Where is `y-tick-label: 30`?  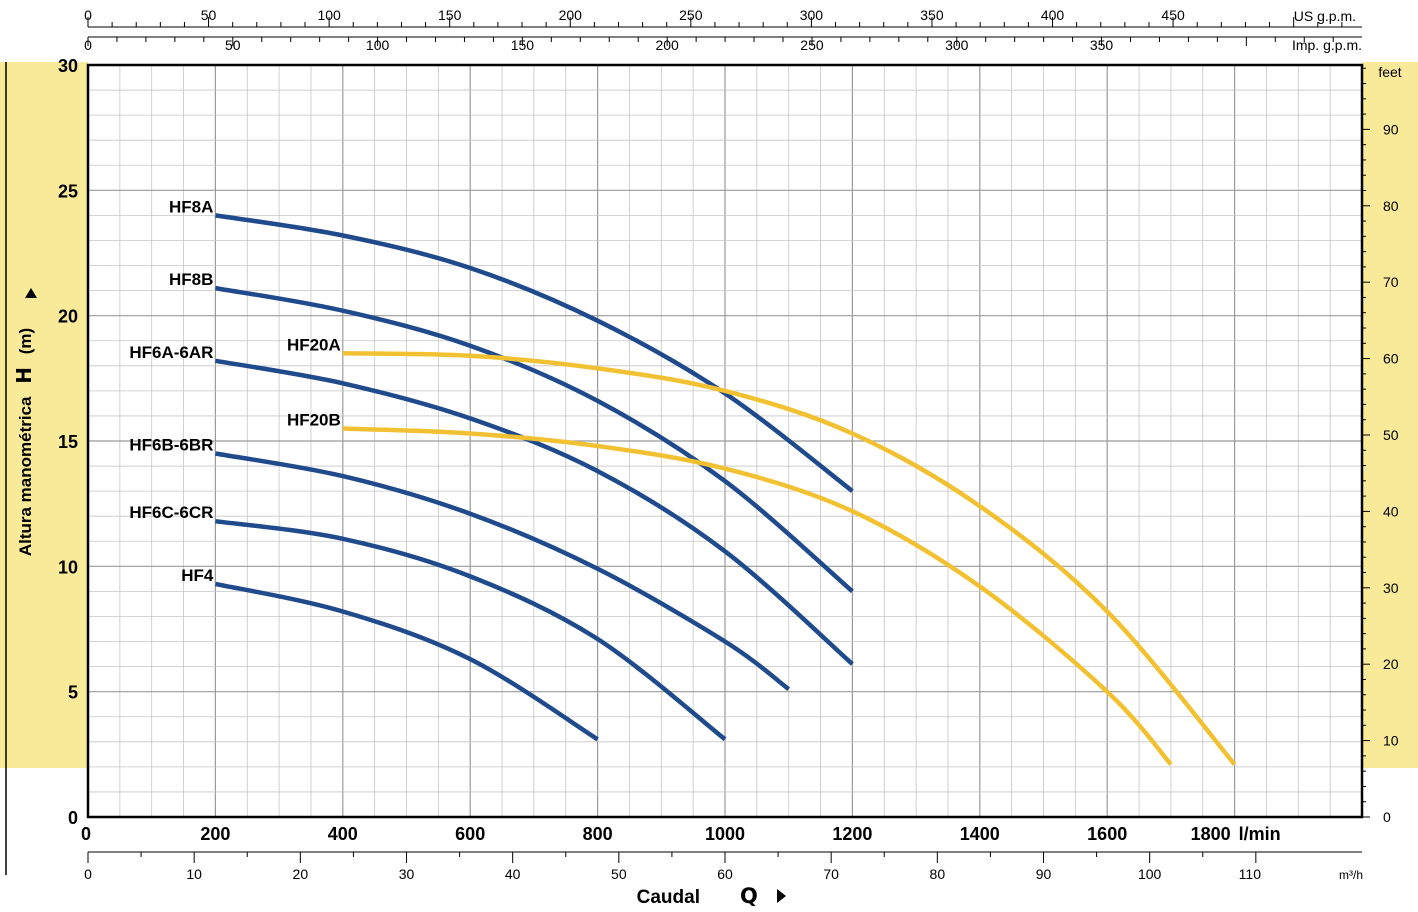
y-tick-label: 30 is located at coordinates (68, 66).